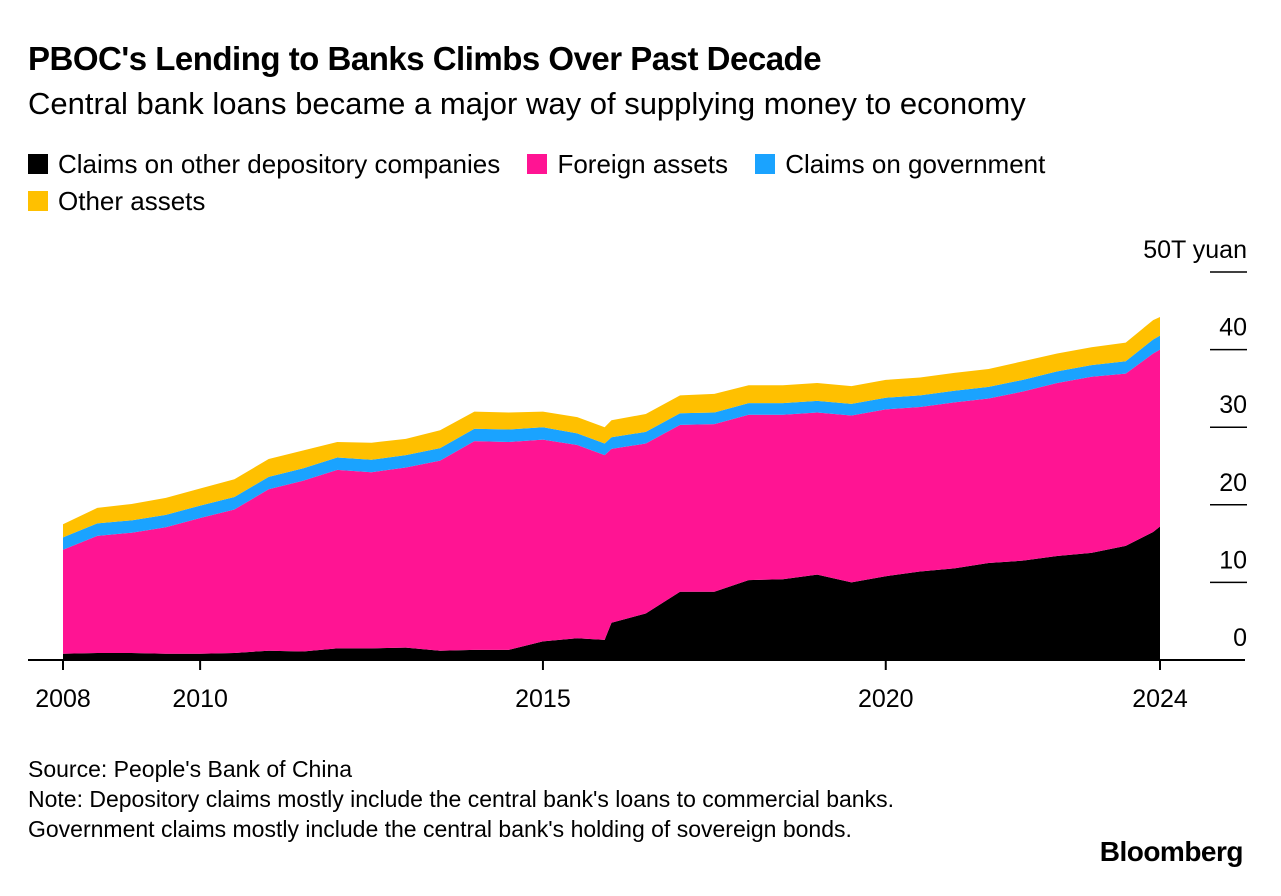 The height and width of the screenshot is (896, 1281). Describe the element at coordinates (1160, 699) in the screenshot. I see `x-tick-label-2024: 2024` at that location.